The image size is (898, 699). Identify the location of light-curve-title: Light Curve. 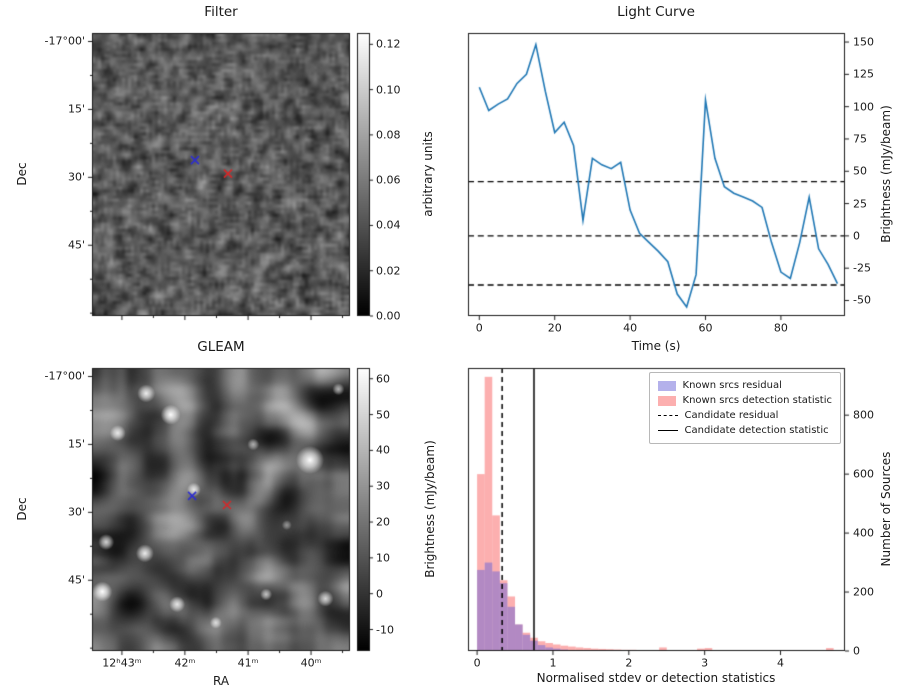
(656, 12).